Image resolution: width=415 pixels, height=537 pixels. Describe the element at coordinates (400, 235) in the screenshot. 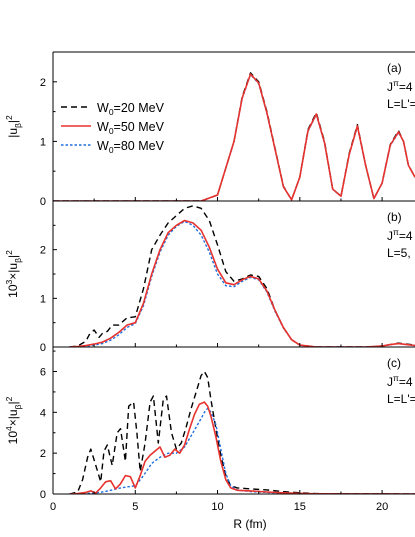

I see `panel-annotation-b-0: Jπ=4` at that location.